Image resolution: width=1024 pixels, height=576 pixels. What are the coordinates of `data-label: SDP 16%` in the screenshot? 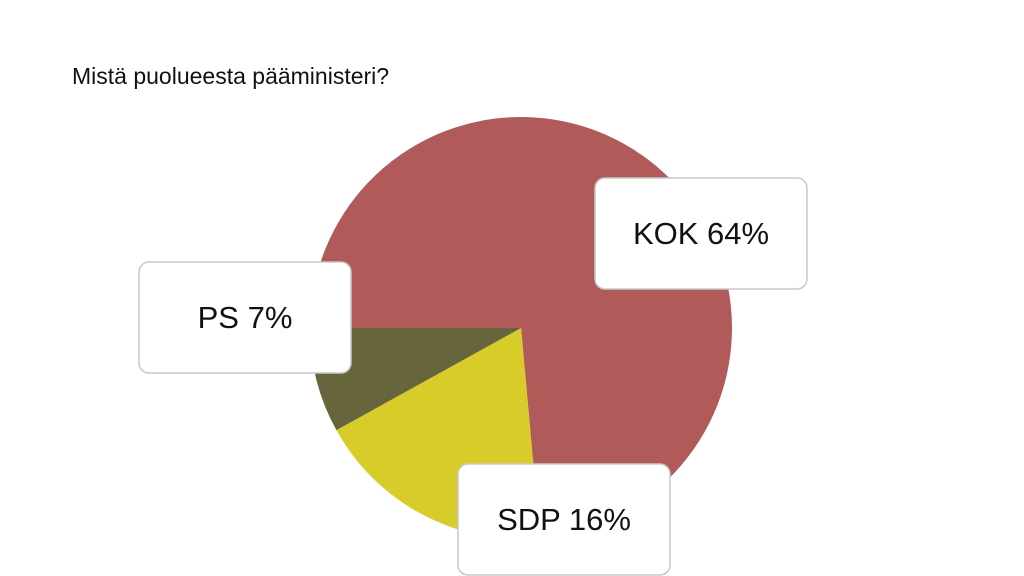 It's located at (564, 519).